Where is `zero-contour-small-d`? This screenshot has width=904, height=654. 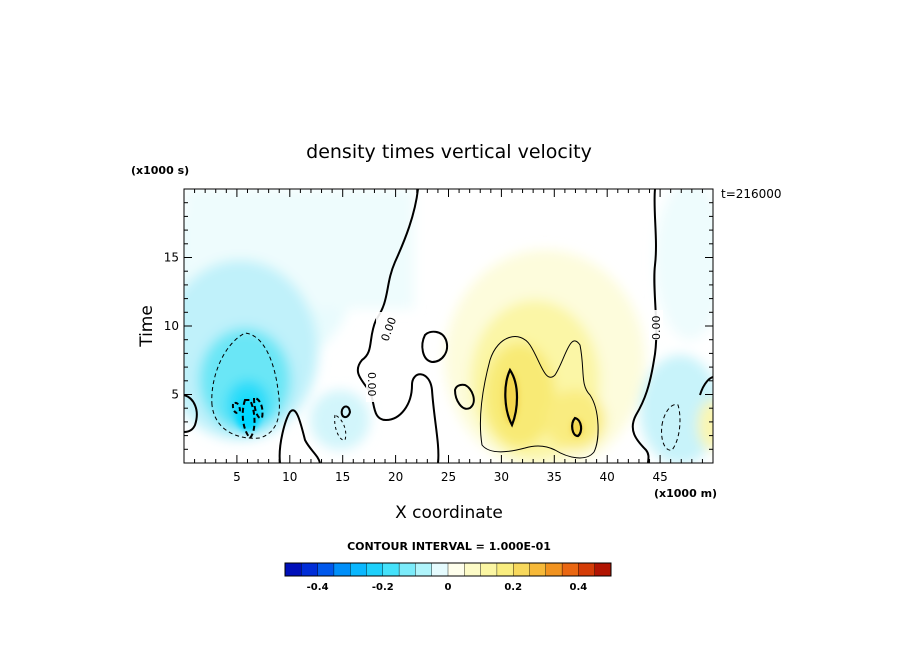
zero-contour-small-d is located at coordinates (299, 436).